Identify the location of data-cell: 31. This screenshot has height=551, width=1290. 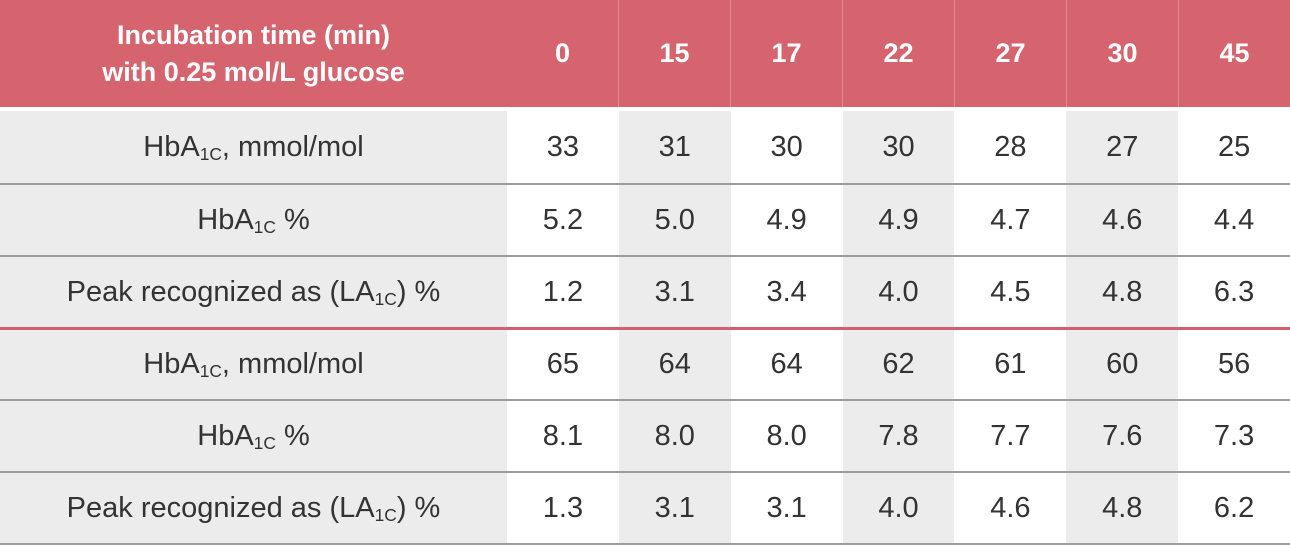
(674, 146).